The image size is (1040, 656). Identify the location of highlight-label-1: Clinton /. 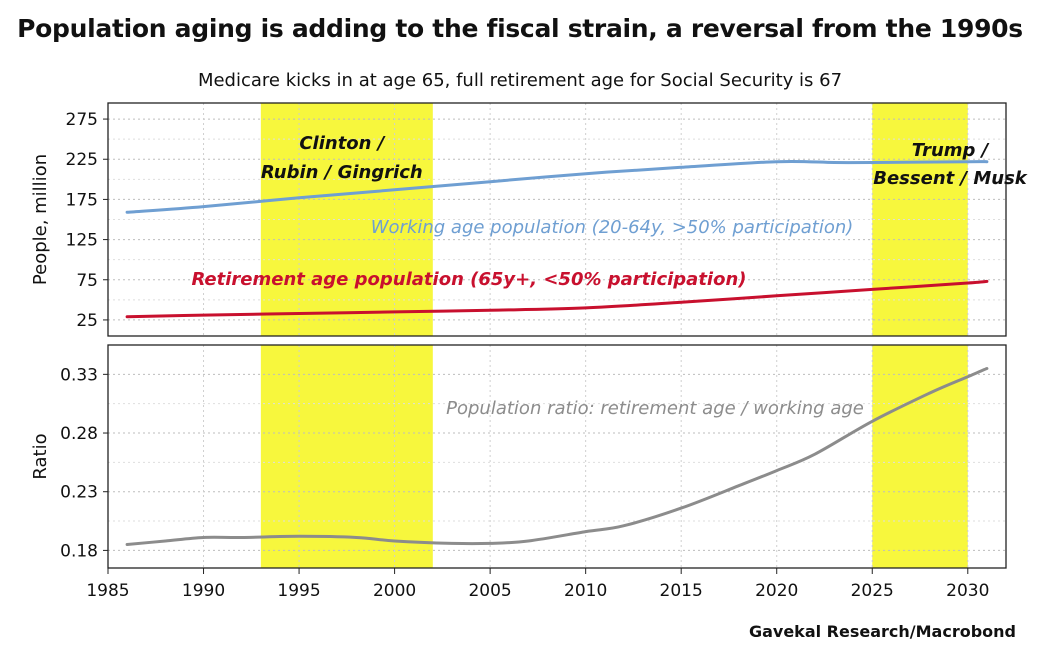
(342, 143).